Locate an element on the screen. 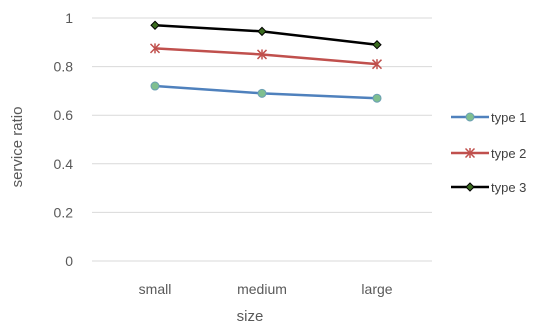  legend-item: type 2 is located at coordinates (488, 153).